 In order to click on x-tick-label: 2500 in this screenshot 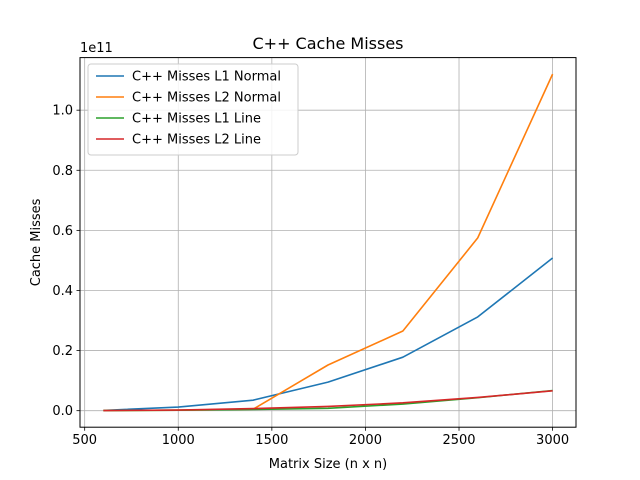, I will do `click(458, 440)`.